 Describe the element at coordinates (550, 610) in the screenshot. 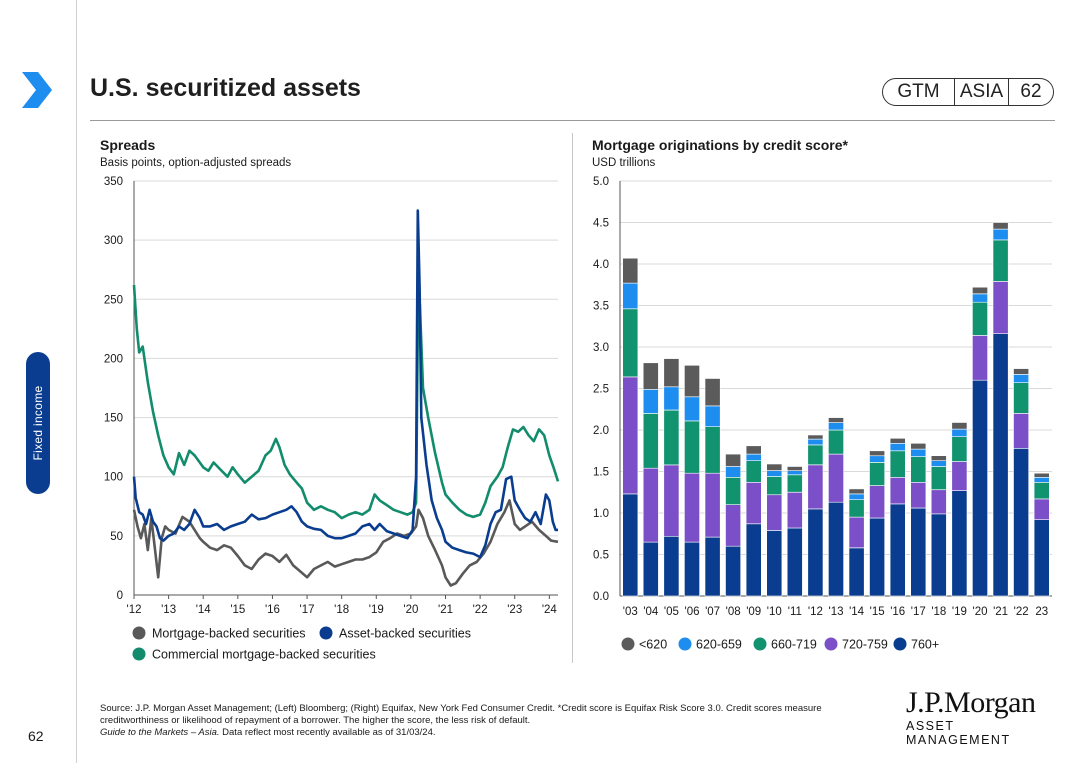

I see `spreads-xtick-label: '24` at that location.